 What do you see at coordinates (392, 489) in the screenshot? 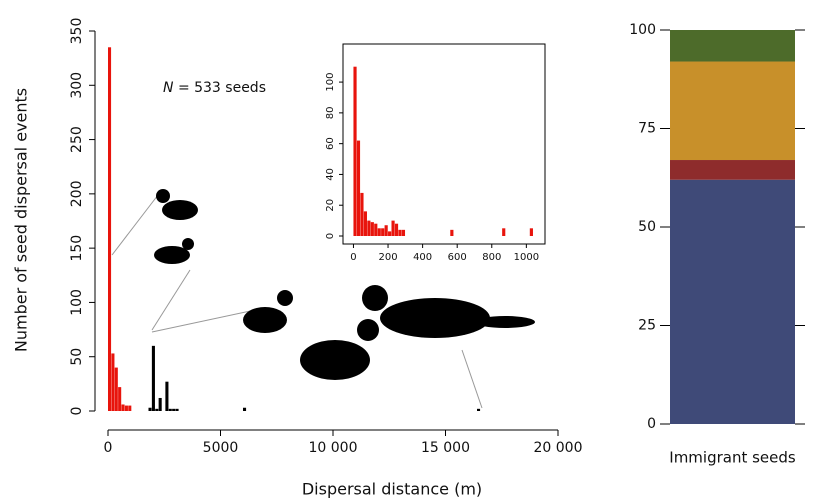
I see `x-axis-title: Dispersal distance (m)` at bounding box center [392, 489].